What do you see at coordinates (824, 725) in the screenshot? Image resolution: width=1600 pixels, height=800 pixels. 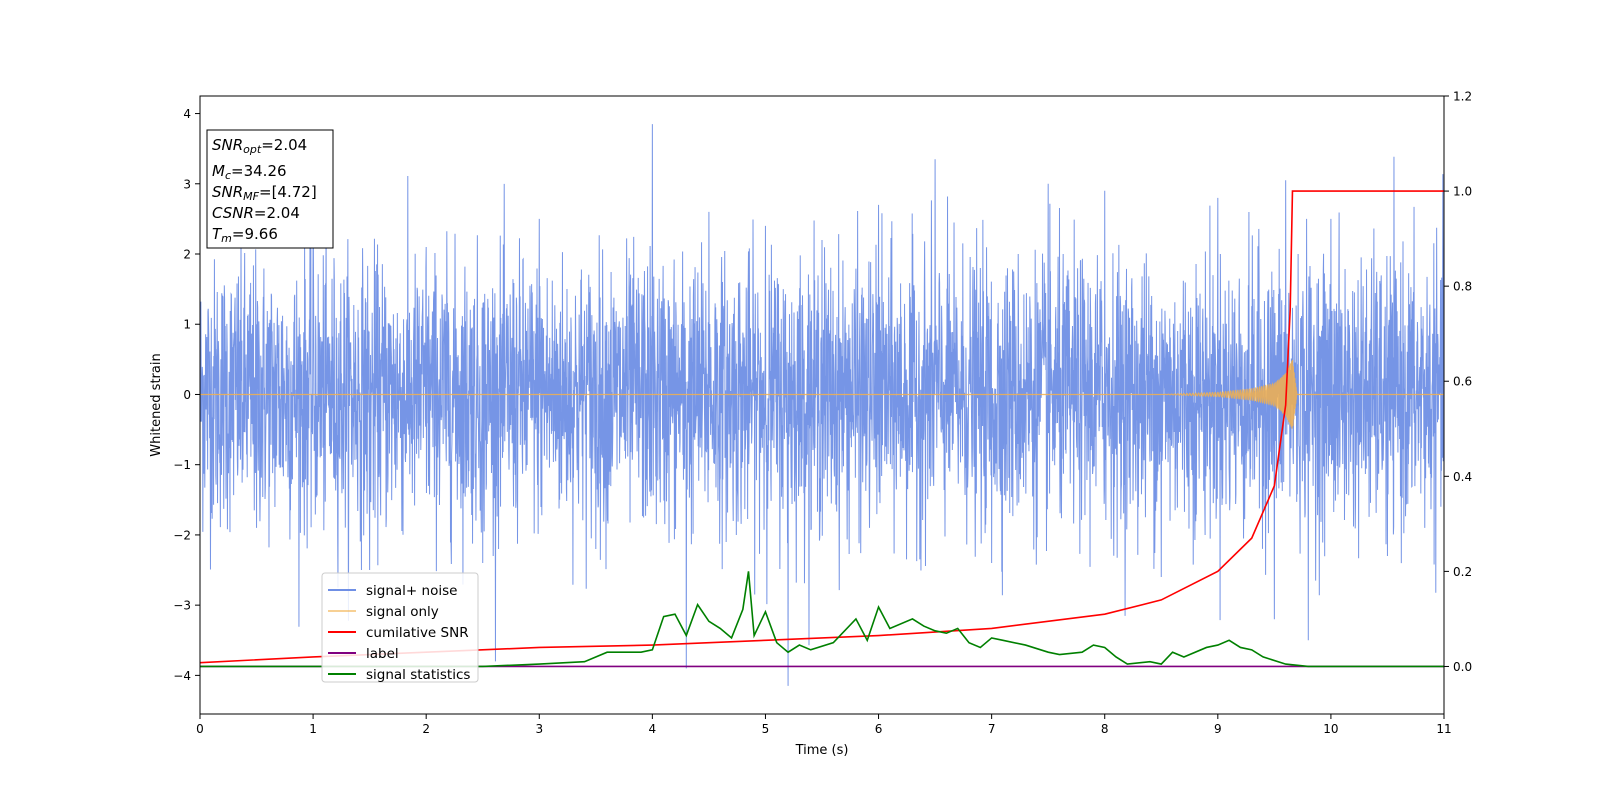 I see `x-axis-ticks: 0 1 2 3 4 5 6 7 8 9 10 11` at bounding box center [824, 725].